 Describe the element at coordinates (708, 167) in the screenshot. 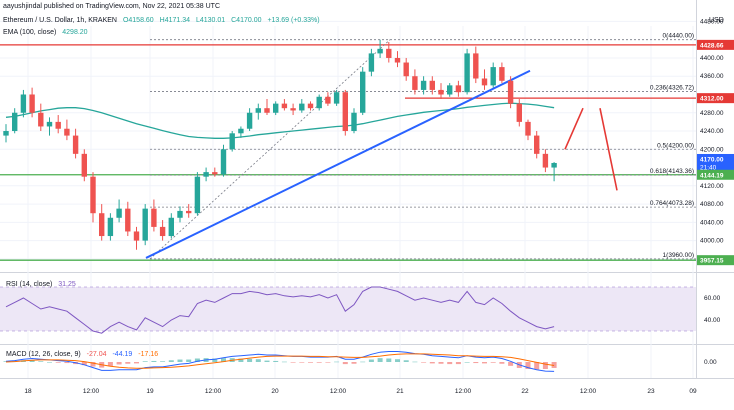

I see `badge-timer-text: 21:40` at that location.